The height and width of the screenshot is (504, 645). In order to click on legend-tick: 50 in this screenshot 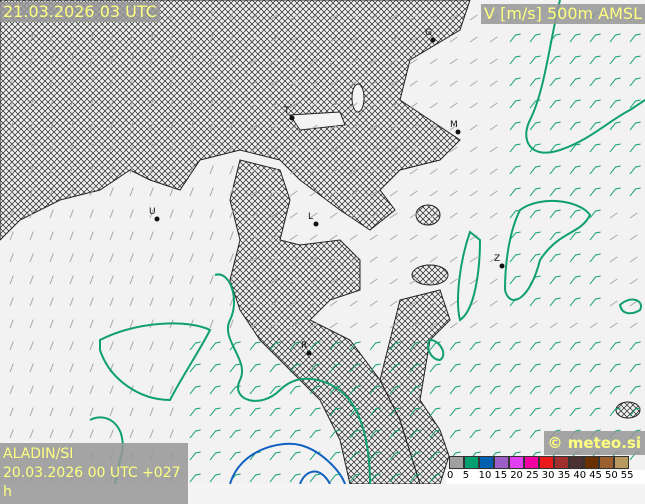, I will do `click(611, 475)`.